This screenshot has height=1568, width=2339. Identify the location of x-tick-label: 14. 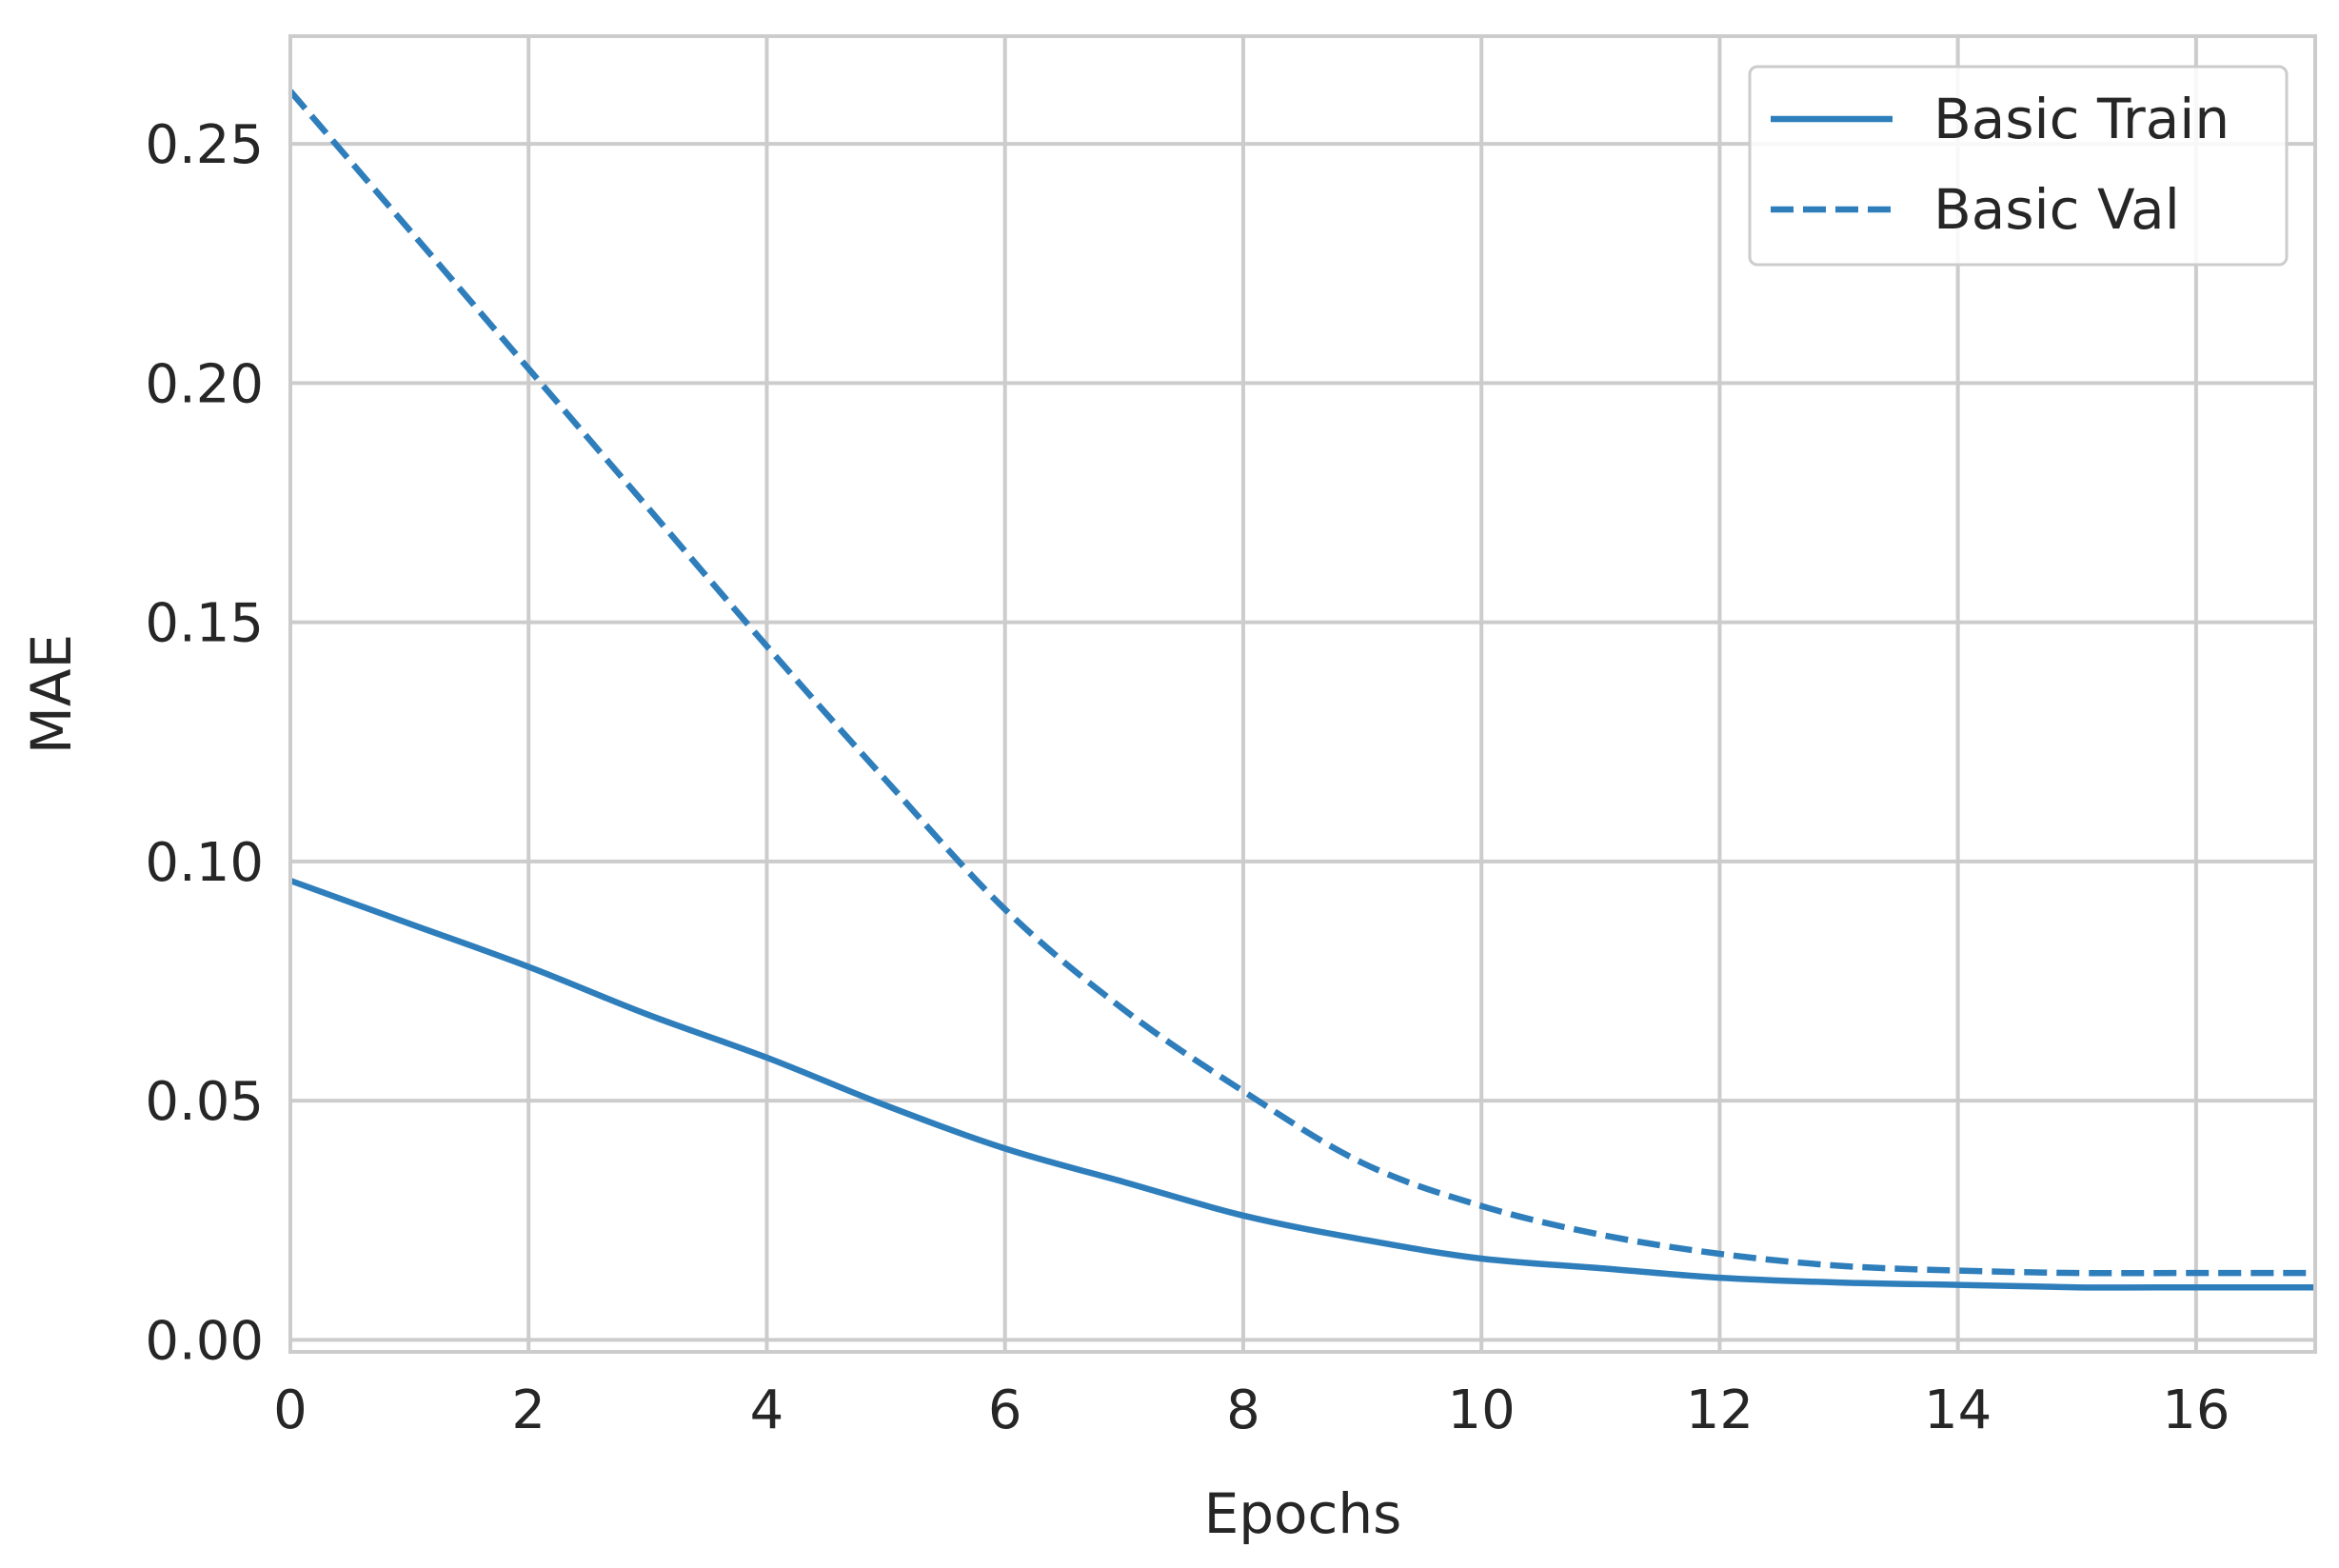
(1958, 1410).